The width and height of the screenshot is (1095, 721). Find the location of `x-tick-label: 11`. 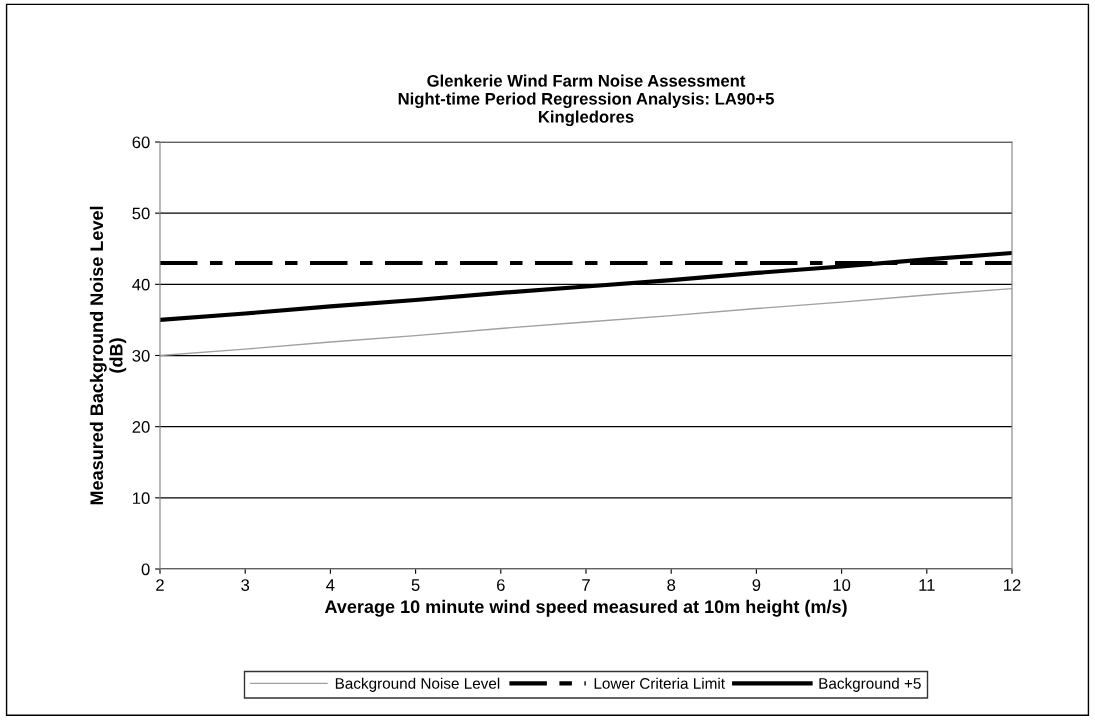

x-tick-label: 11 is located at coordinates (927, 585).